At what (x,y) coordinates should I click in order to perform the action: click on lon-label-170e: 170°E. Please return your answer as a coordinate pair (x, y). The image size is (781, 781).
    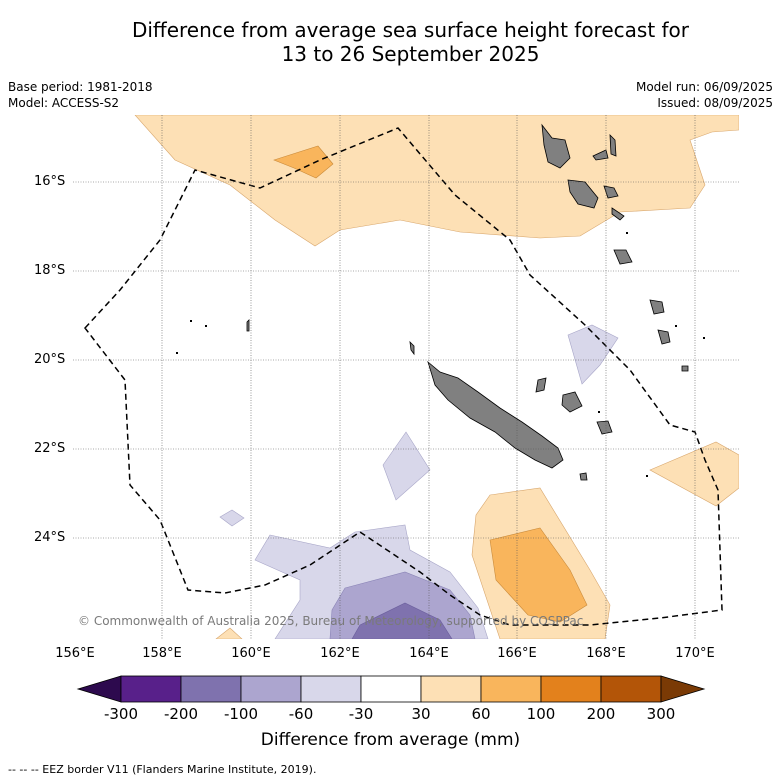
    Looking at the image, I should click on (695, 653).